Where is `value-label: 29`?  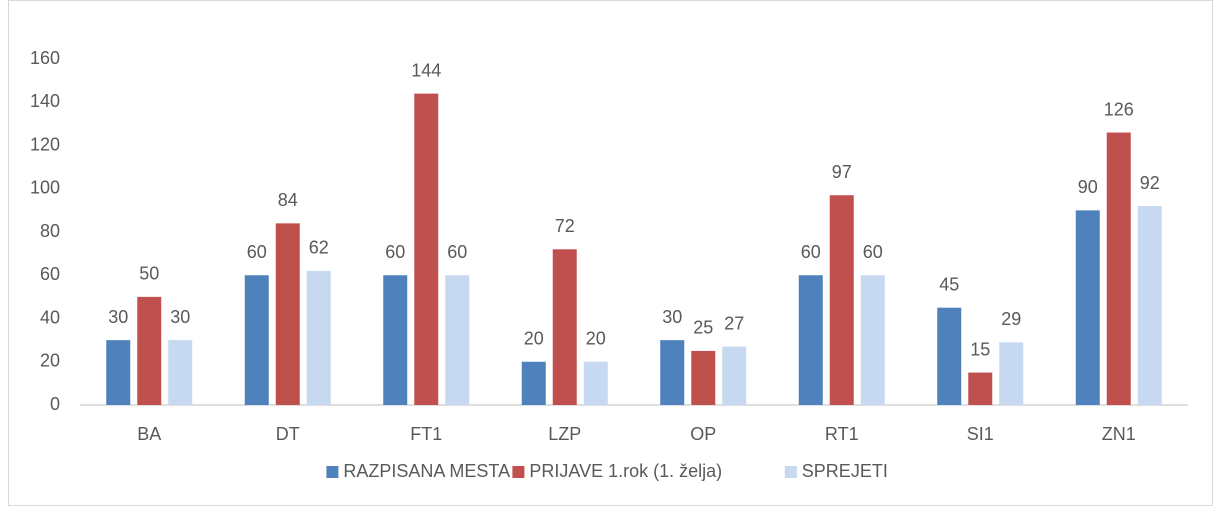 value-label: 29 is located at coordinates (1011, 319).